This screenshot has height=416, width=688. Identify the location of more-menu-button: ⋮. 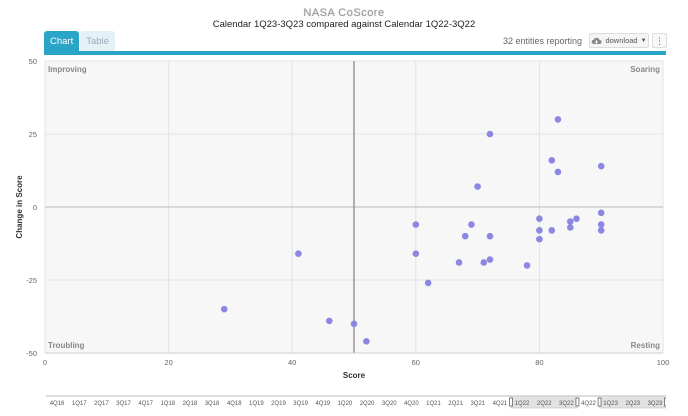
(659, 40).